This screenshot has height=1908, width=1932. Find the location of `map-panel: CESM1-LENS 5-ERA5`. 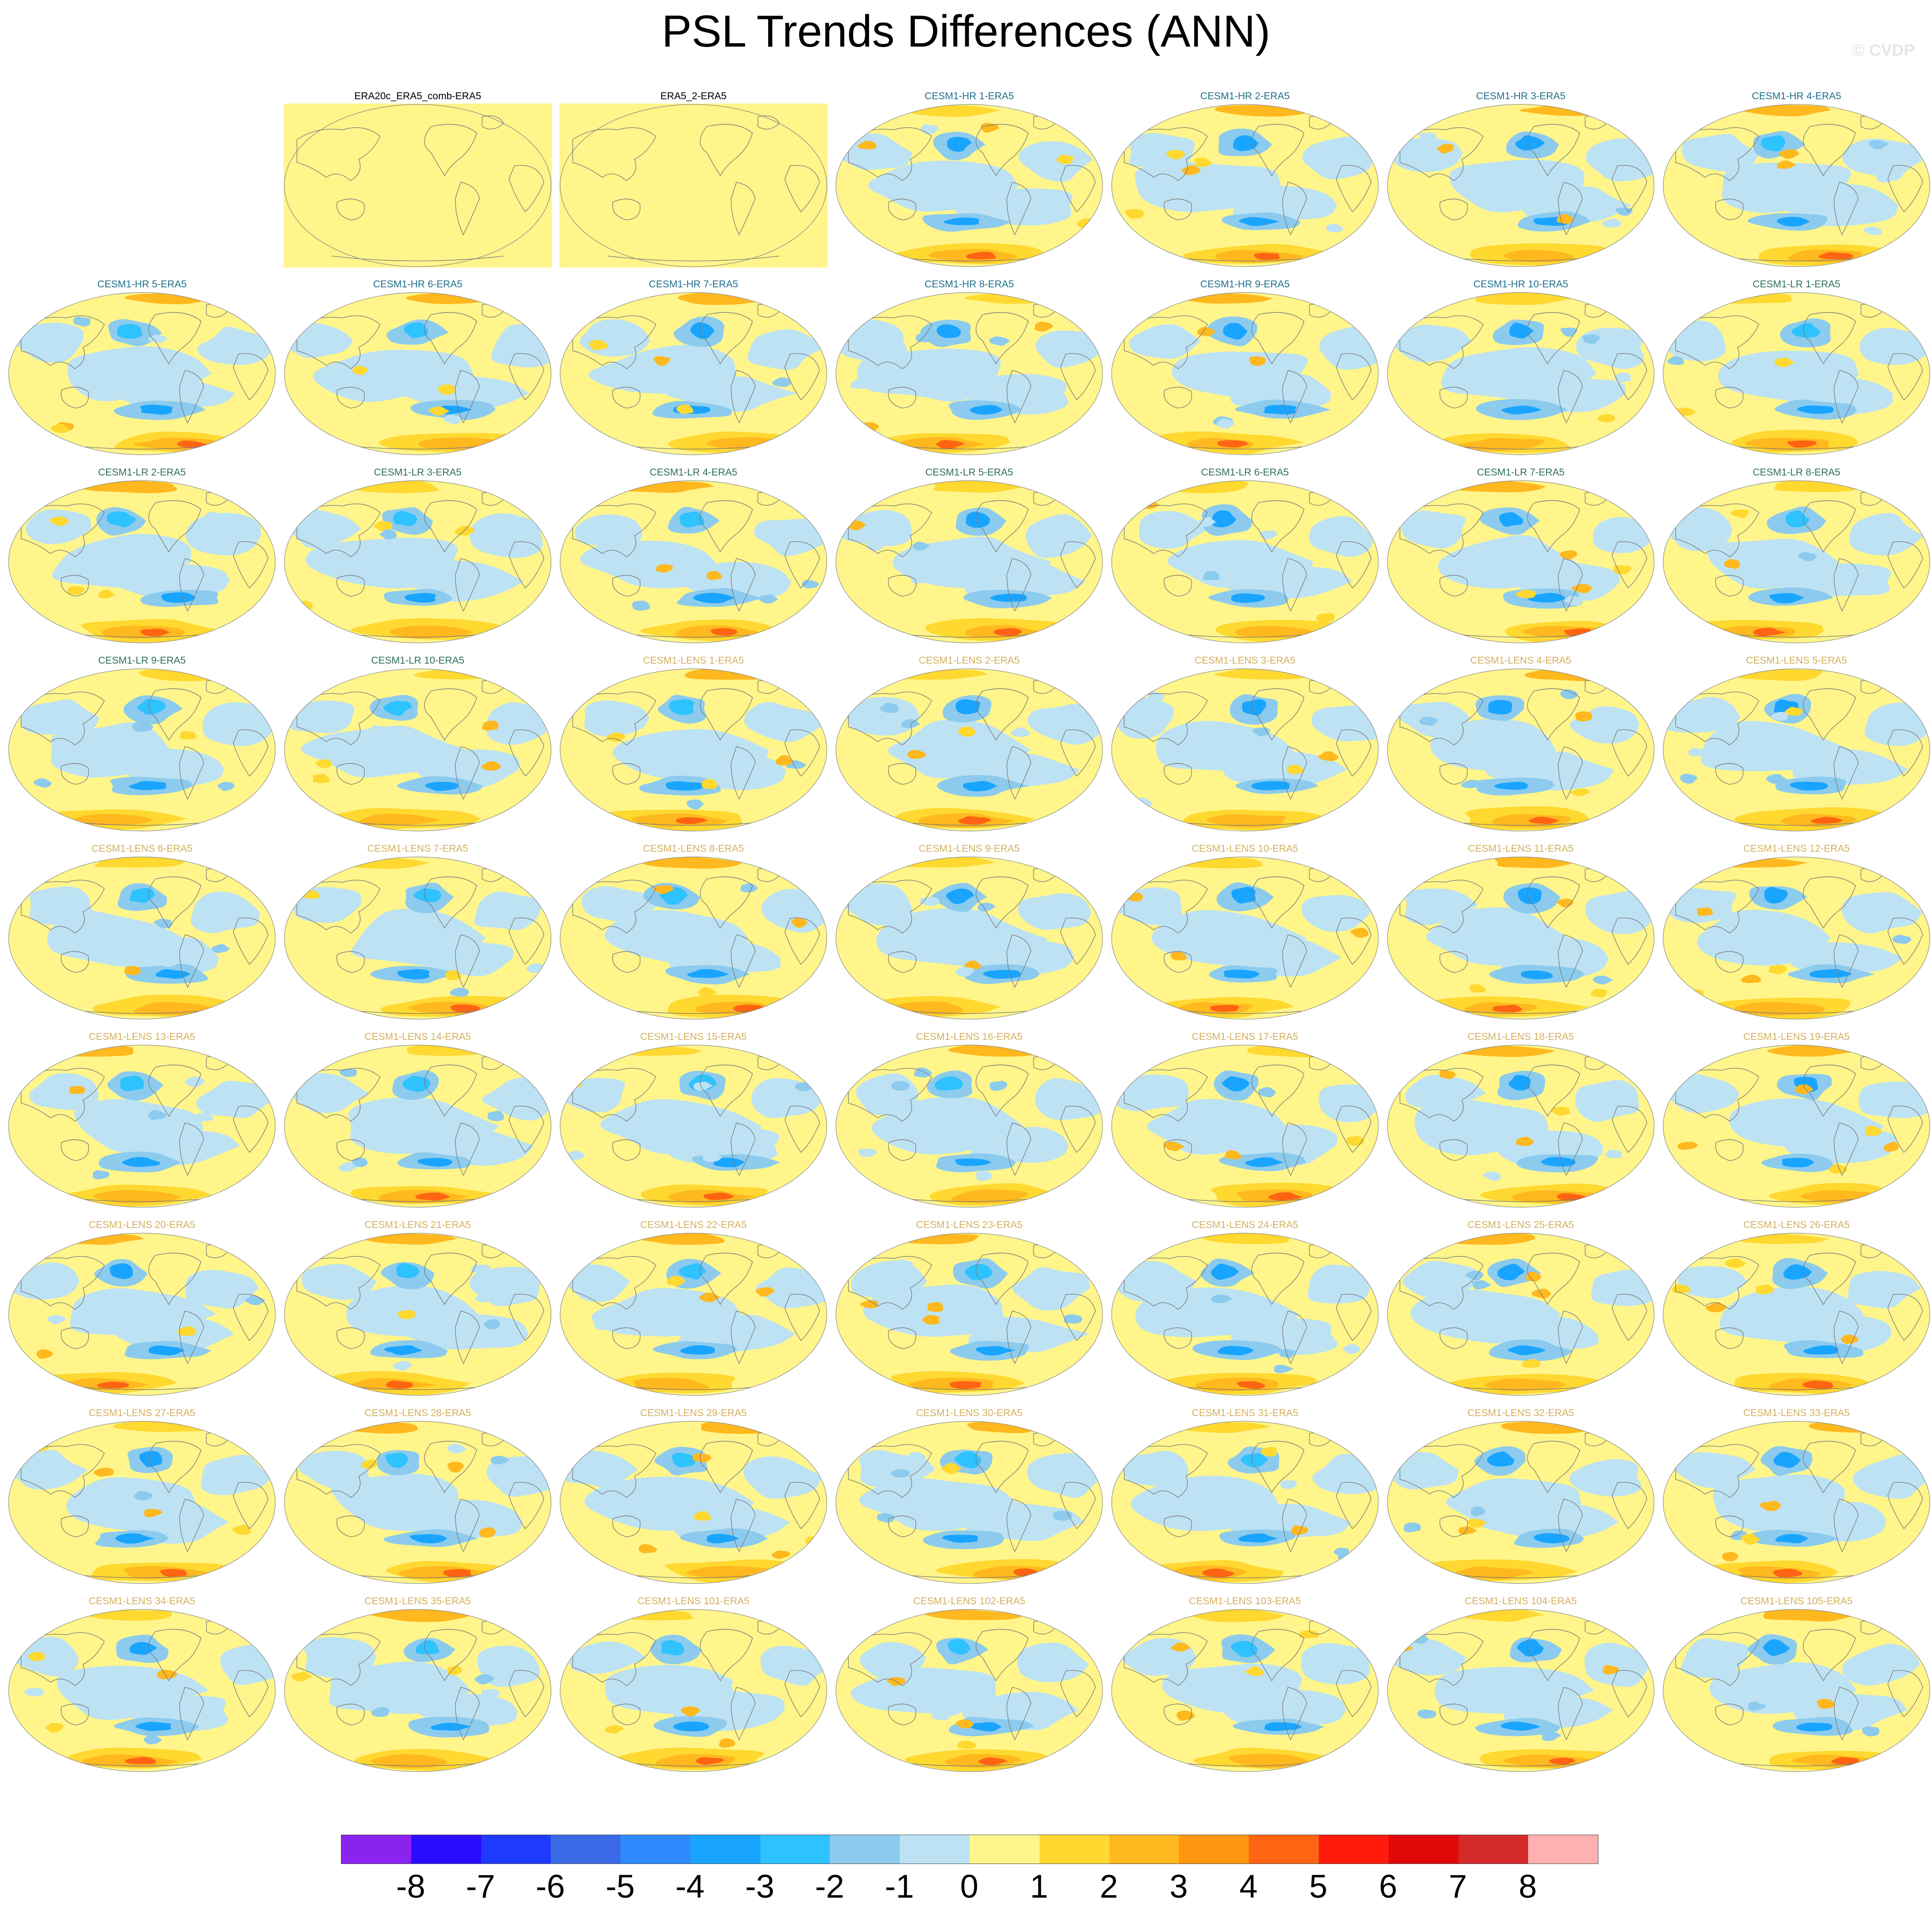

map-panel: CESM1-LENS 5-ERA5 is located at coordinates (1796, 744).